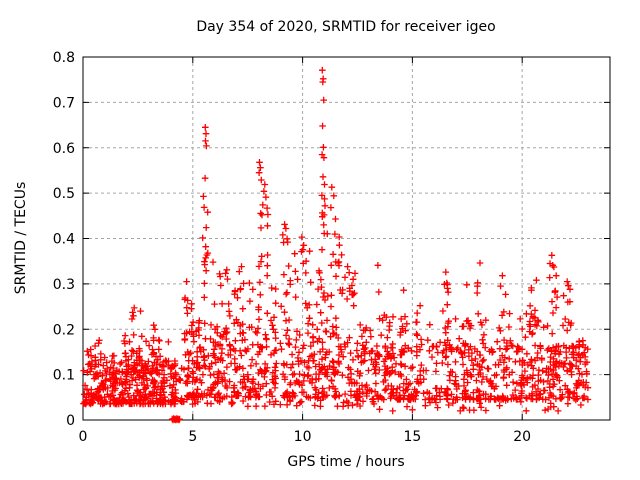 The height and width of the screenshot is (480, 640). What do you see at coordinates (64, 194) in the screenshot?
I see `y-tick-label: 0.5` at bounding box center [64, 194].